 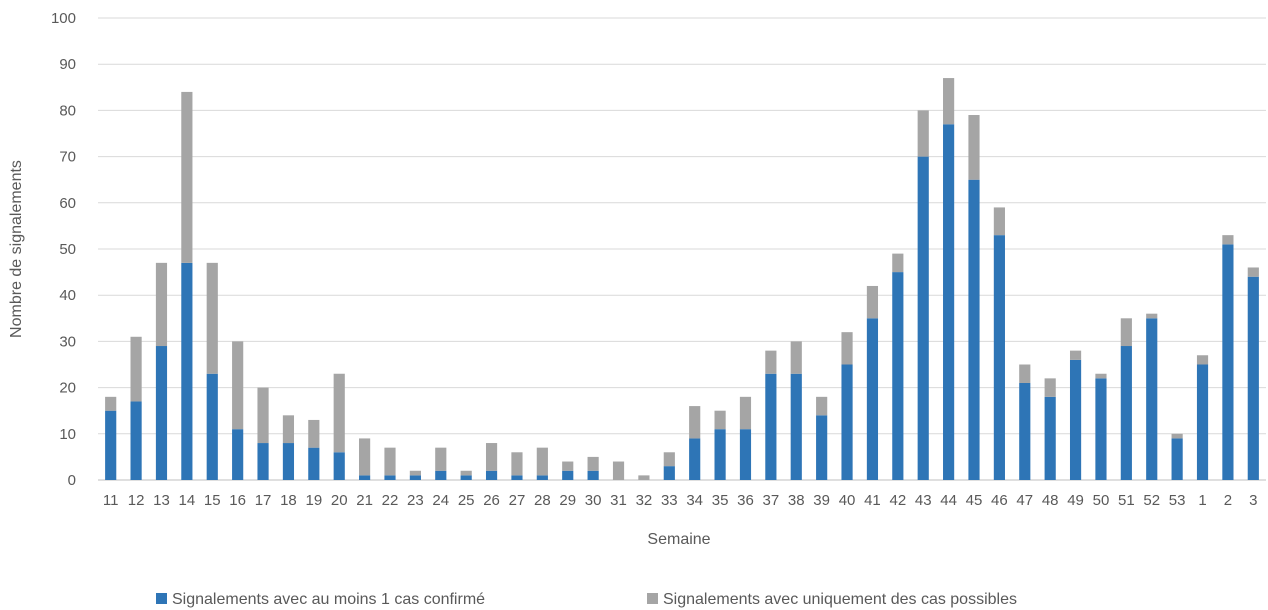 What do you see at coordinates (567, 500) in the screenshot?
I see `x-tick-label: 29` at bounding box center [567, 500].